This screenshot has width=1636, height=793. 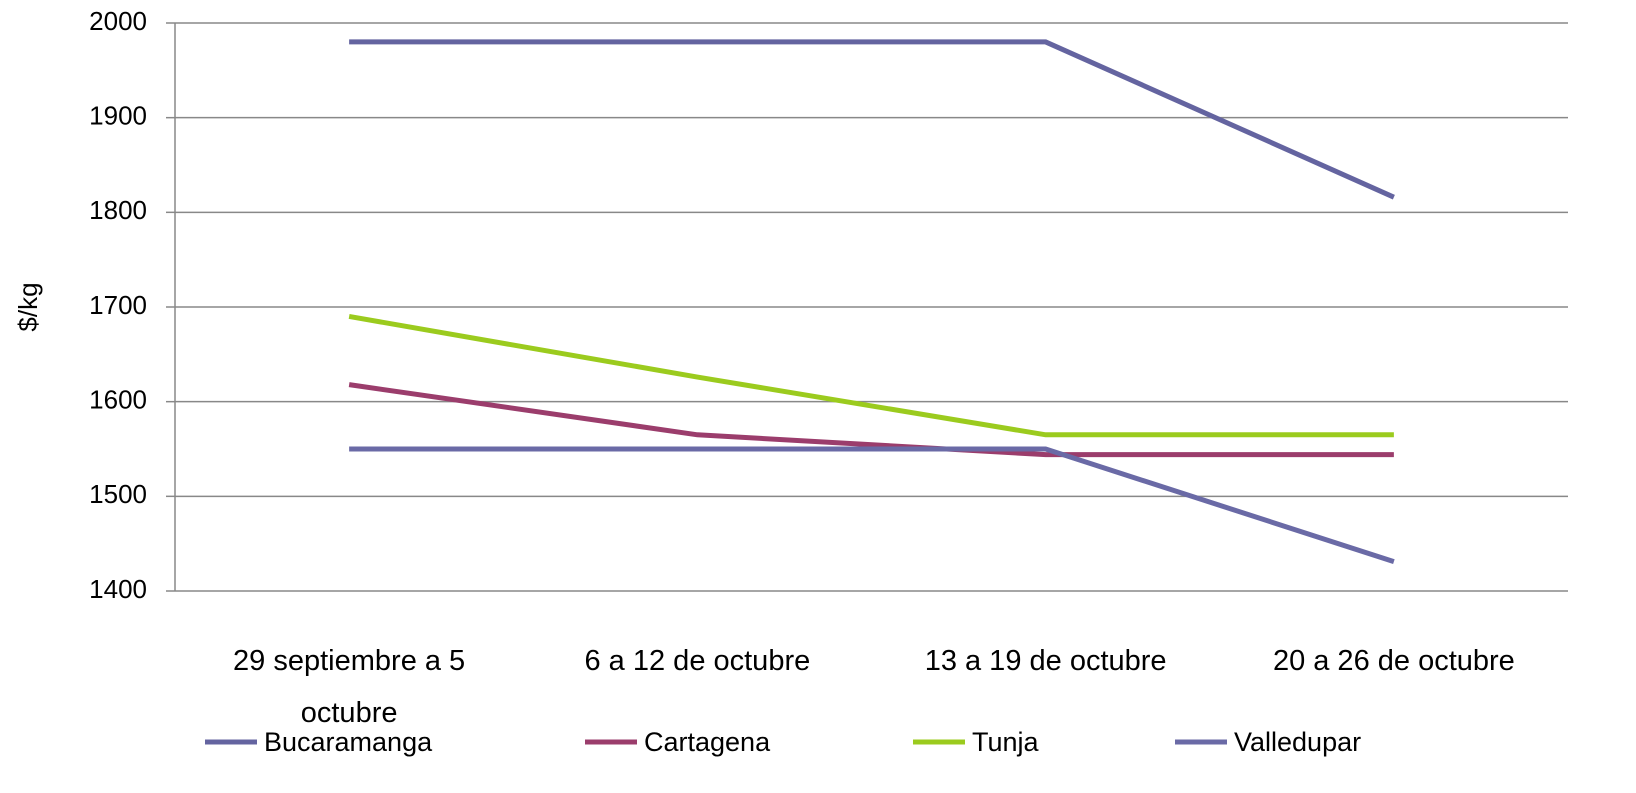 What do you see at coordinates (1045, 661) in the screenshot?
I see `x-tick-label: 13 a 19 de octubre` at bounding box center [1045, 661].